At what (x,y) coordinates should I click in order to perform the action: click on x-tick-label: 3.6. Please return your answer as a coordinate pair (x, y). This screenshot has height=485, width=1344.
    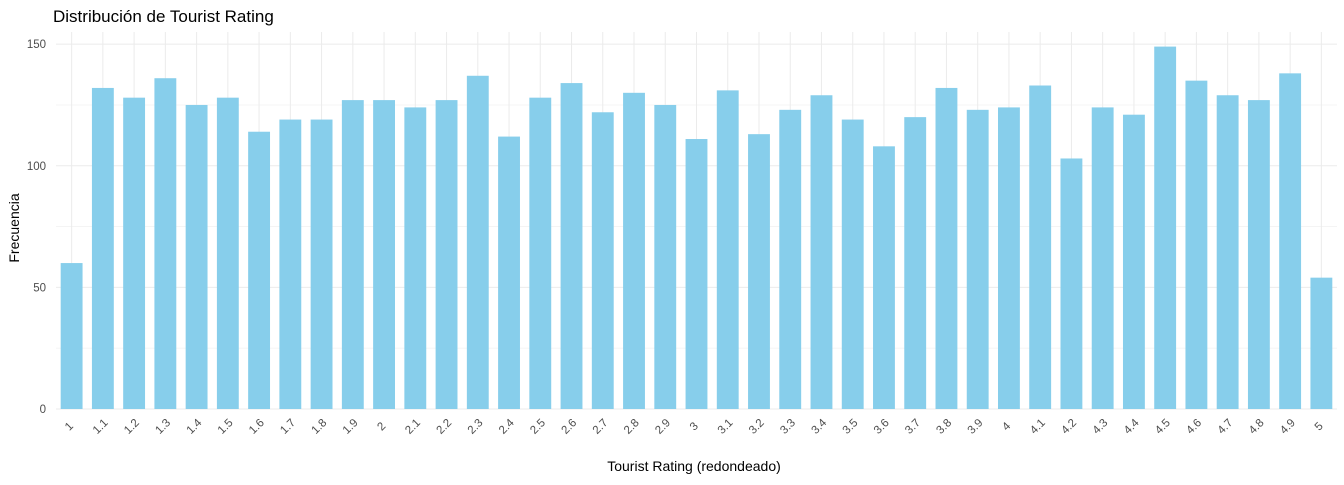
    Looking at the image, I should click on (882, 427).